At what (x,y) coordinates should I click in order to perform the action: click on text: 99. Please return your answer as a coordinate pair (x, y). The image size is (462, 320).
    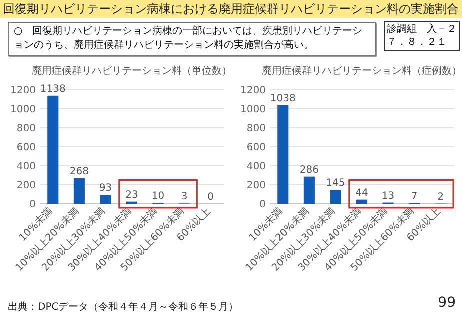
    Looking at the image, I should click on (446, 303).